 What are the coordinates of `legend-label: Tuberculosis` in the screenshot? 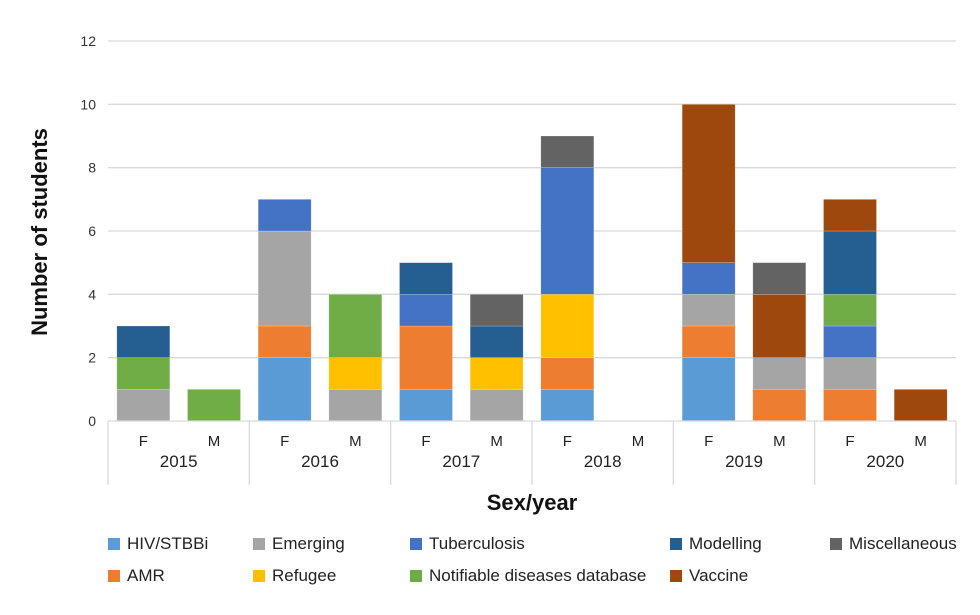 It's located at (477, 543).